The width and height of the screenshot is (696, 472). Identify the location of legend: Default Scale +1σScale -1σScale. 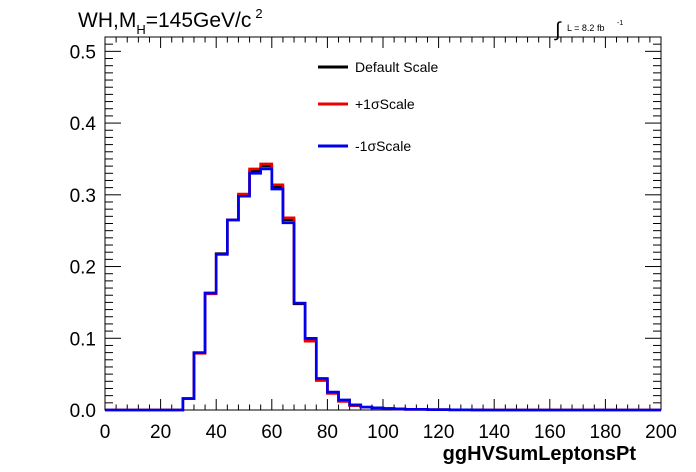
(378, 106).